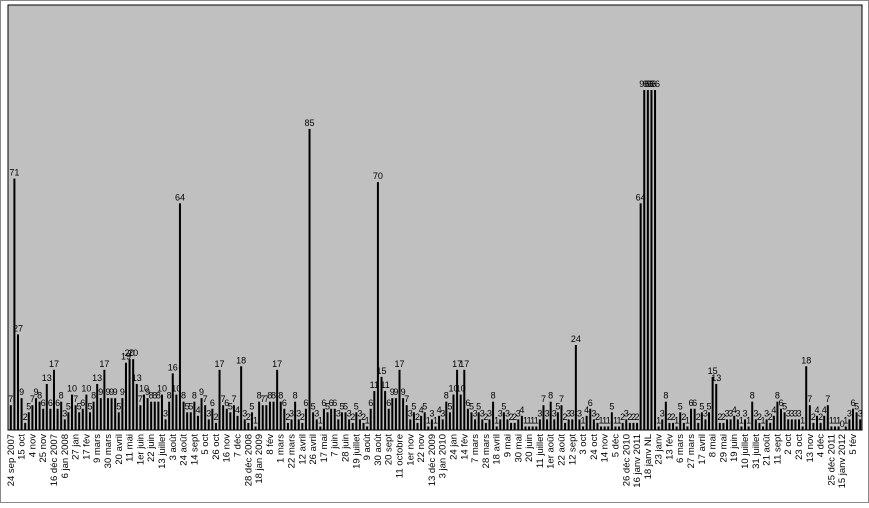  Describe the element at coordinates (842, 461) in the screenshot. I see `x-tick-label: 15 janv 2012` at that location.